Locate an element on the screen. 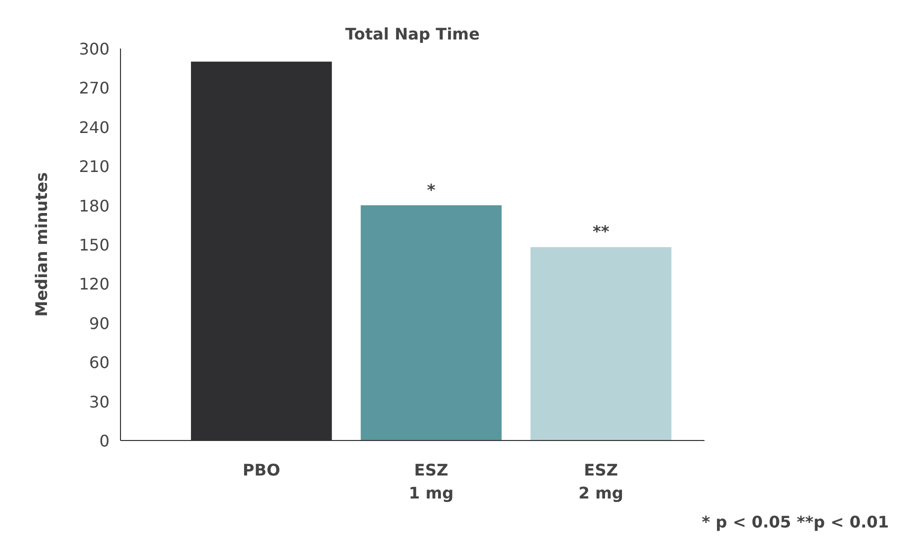  text: * p < 0.05 **p < 0.01 is located at coordinates (795, 522).